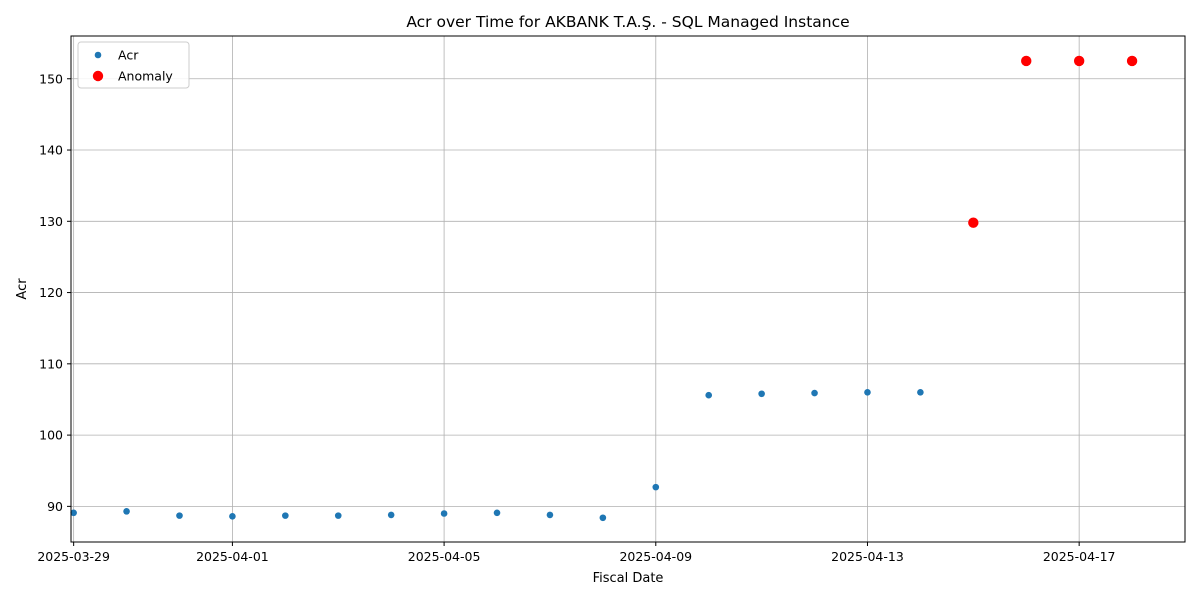  What do you see at coordinates (128, 55) in the screenshot?
I see `legend-acr-label: Acr` at bounding box center [128, 55].